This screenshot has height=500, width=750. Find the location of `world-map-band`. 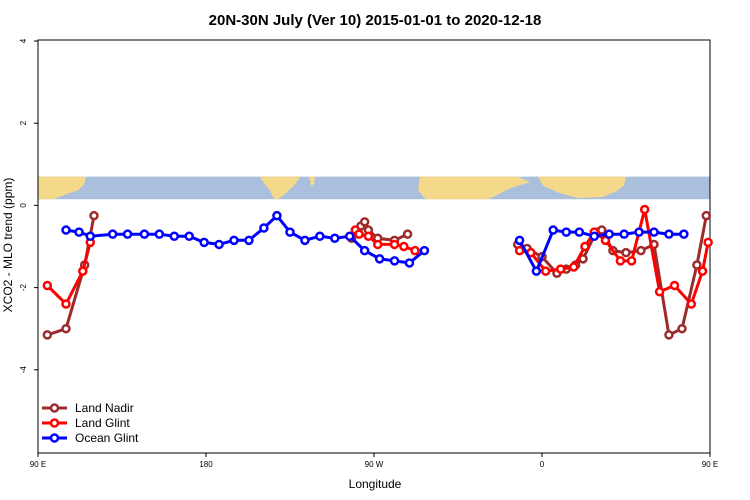

world-map-band is located at coordinates (374, 188).